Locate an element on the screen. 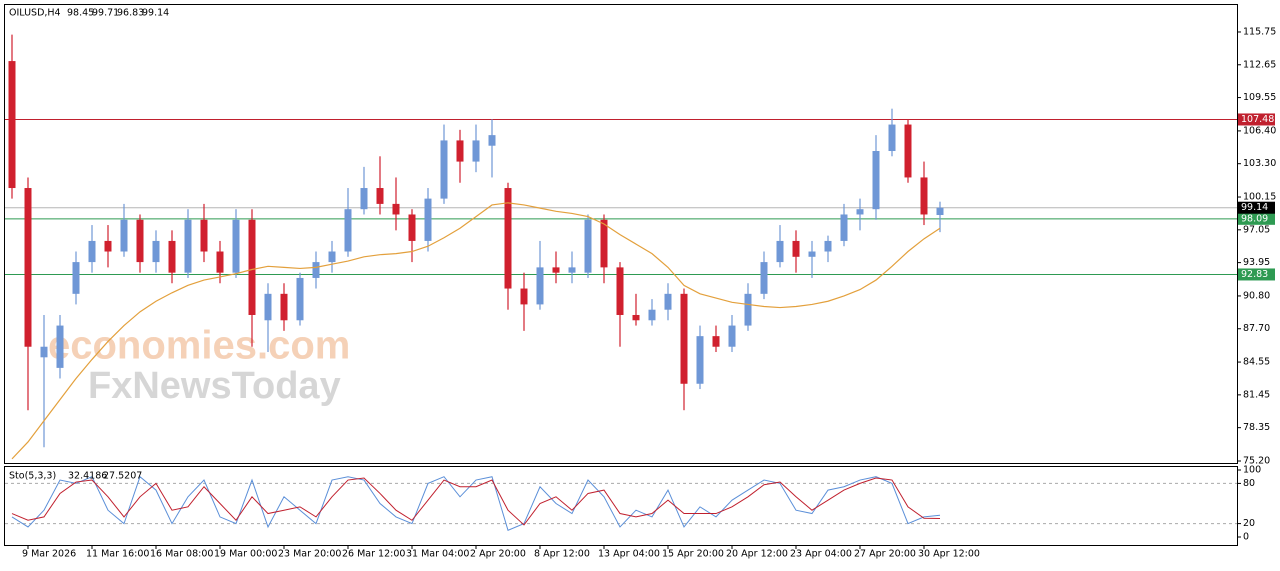  y-tick-label: 100.15 is located at coordinates (1259, 197).